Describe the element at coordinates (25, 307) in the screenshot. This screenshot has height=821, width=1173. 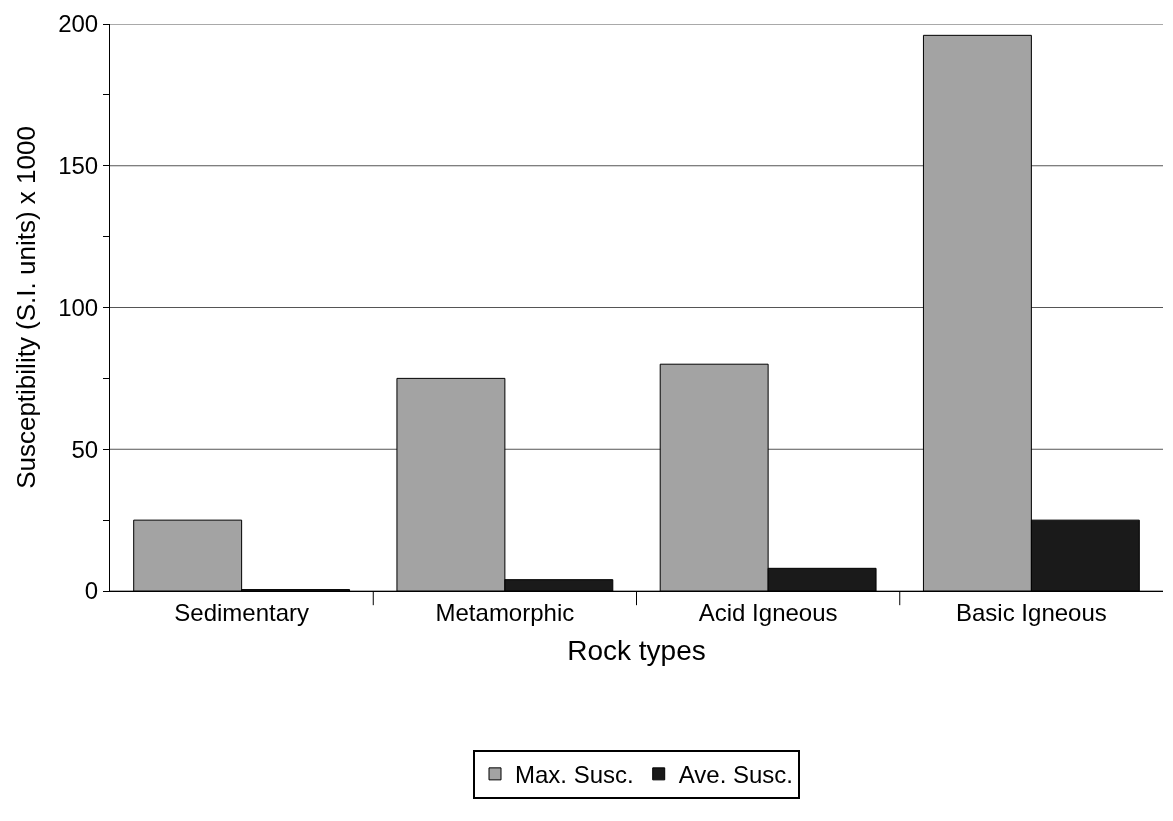
I see `y-axis-title: Susceptibility (S.I. units) x 1000` at that location.